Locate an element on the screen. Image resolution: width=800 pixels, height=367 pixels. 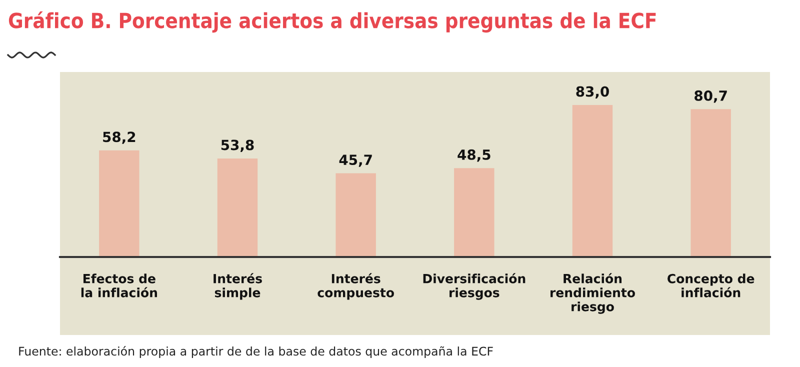
x-tick-label: Relación rendimiento riesgo is located at coordinates (592, 293).